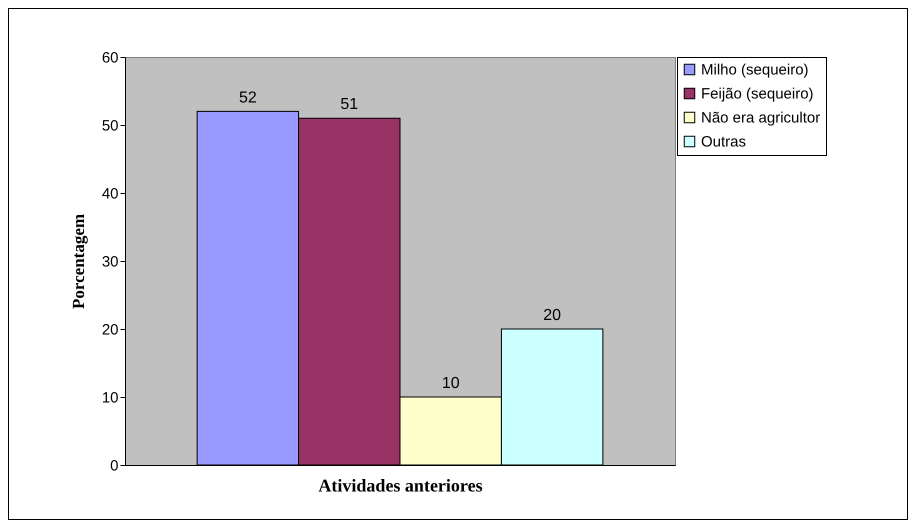 The width and height of the screenshot is (918, 531). What do you see at coordinates (723, 142) in the screenshot?
I see `legend-label: Outras` at bounding box center [723, 142].